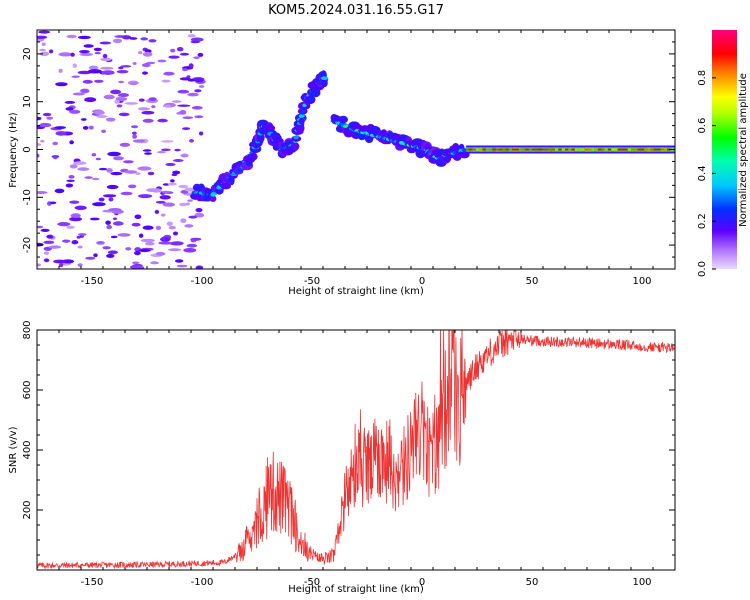 Image resolution: width=750 pixels, height=600 pixels. What do you see at coordinates (702, 78) in the screenshot?
I see `colorbar-tick-label: 0.8` at bounding box center [702, 78].